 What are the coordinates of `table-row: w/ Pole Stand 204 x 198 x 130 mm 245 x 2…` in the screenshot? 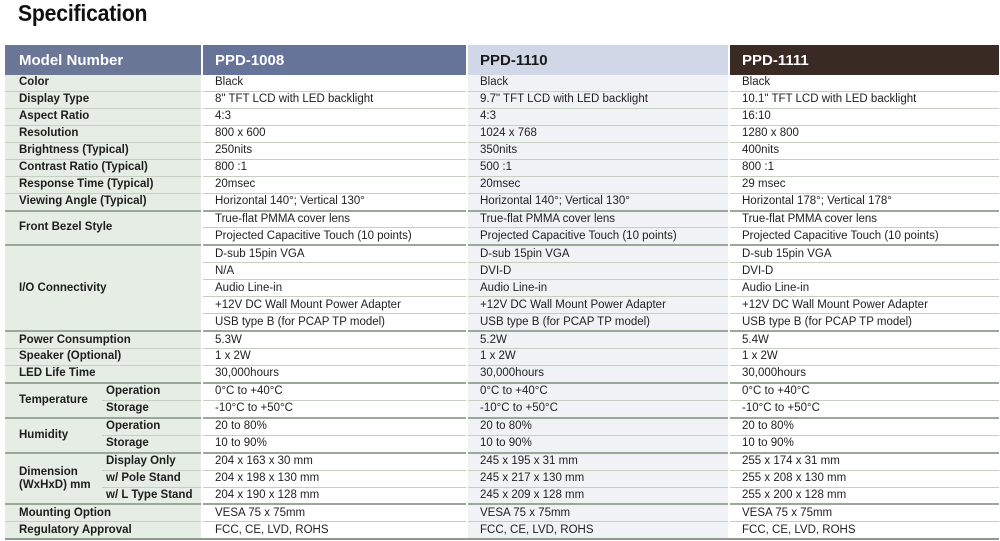 It's located at (502, 479).